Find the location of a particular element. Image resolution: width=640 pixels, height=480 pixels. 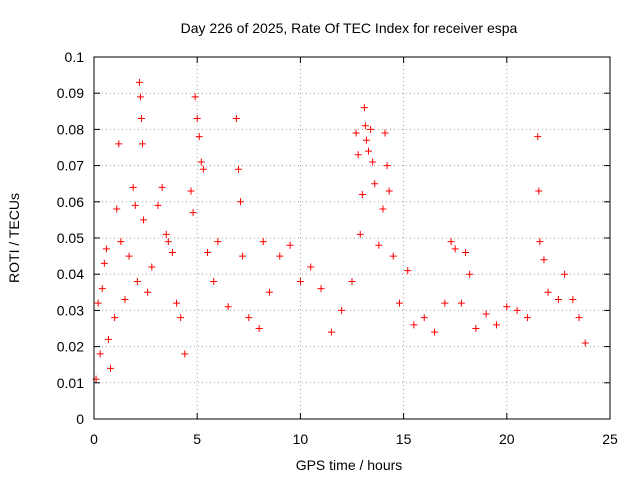

x-tick-label: 20 is located at coordinates (507, 439).